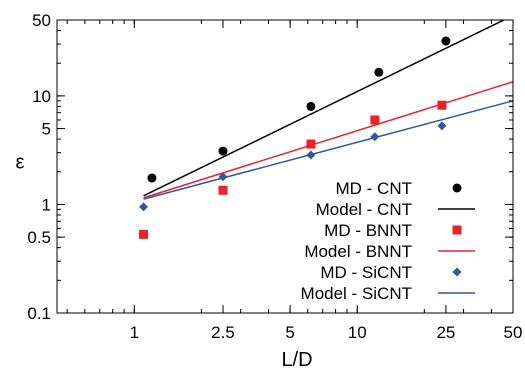 This screenshot has width=525, height=372. Describe the element at coordinates (364, 209) in the screenshot. I see `legend-label-model-cnt: Model - CNT` at that location.